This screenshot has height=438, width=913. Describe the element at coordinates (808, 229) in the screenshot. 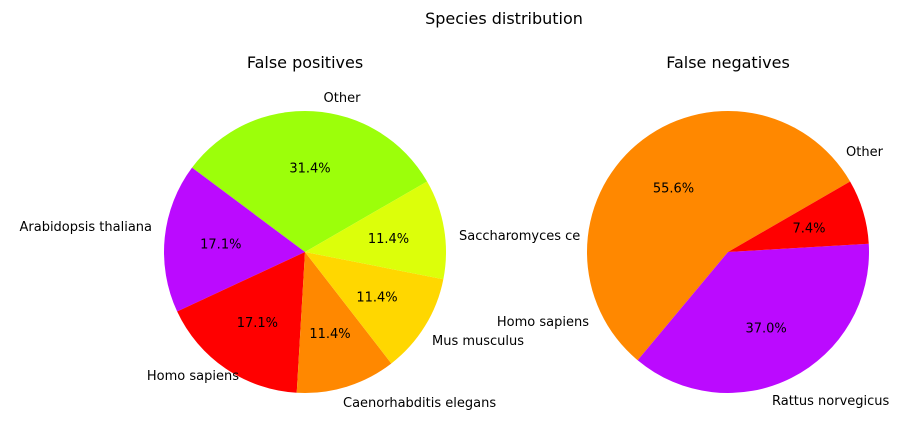

I see `pct-label-rattus-norvegicus: 7.4%` at that location.